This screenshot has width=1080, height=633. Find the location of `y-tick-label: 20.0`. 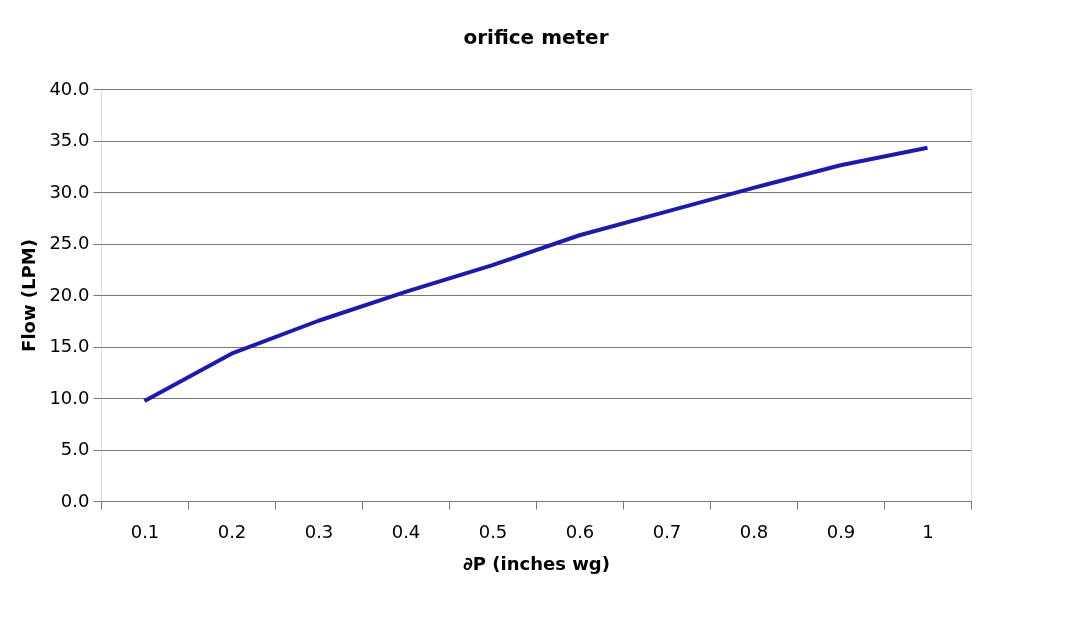

y-tick-label: 20.0 is located at coordinates (69, 294).